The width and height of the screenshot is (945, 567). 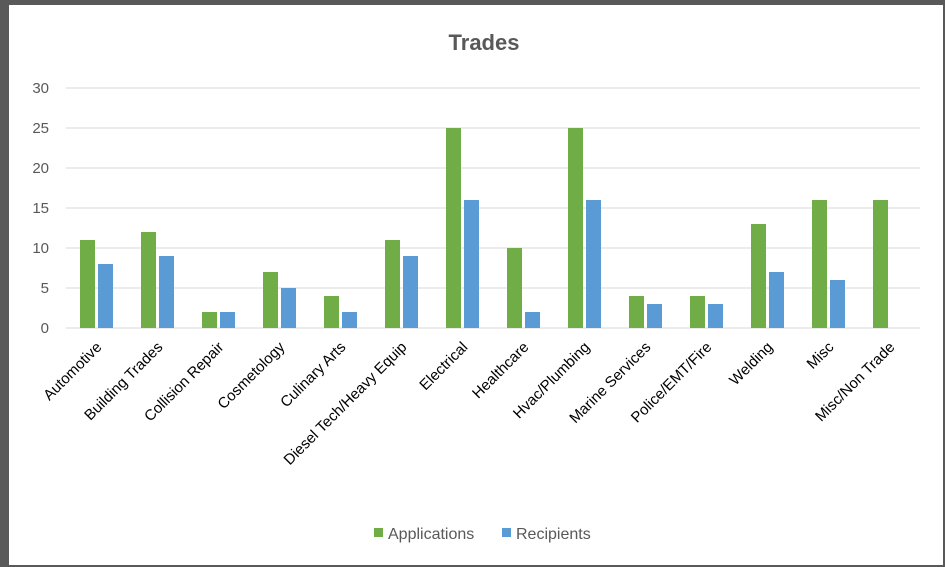 What do you see at coordinates (553, 534) in the screenshot?
I see `legend-label-recipients: Recipients` at bounding box center [553, 534].